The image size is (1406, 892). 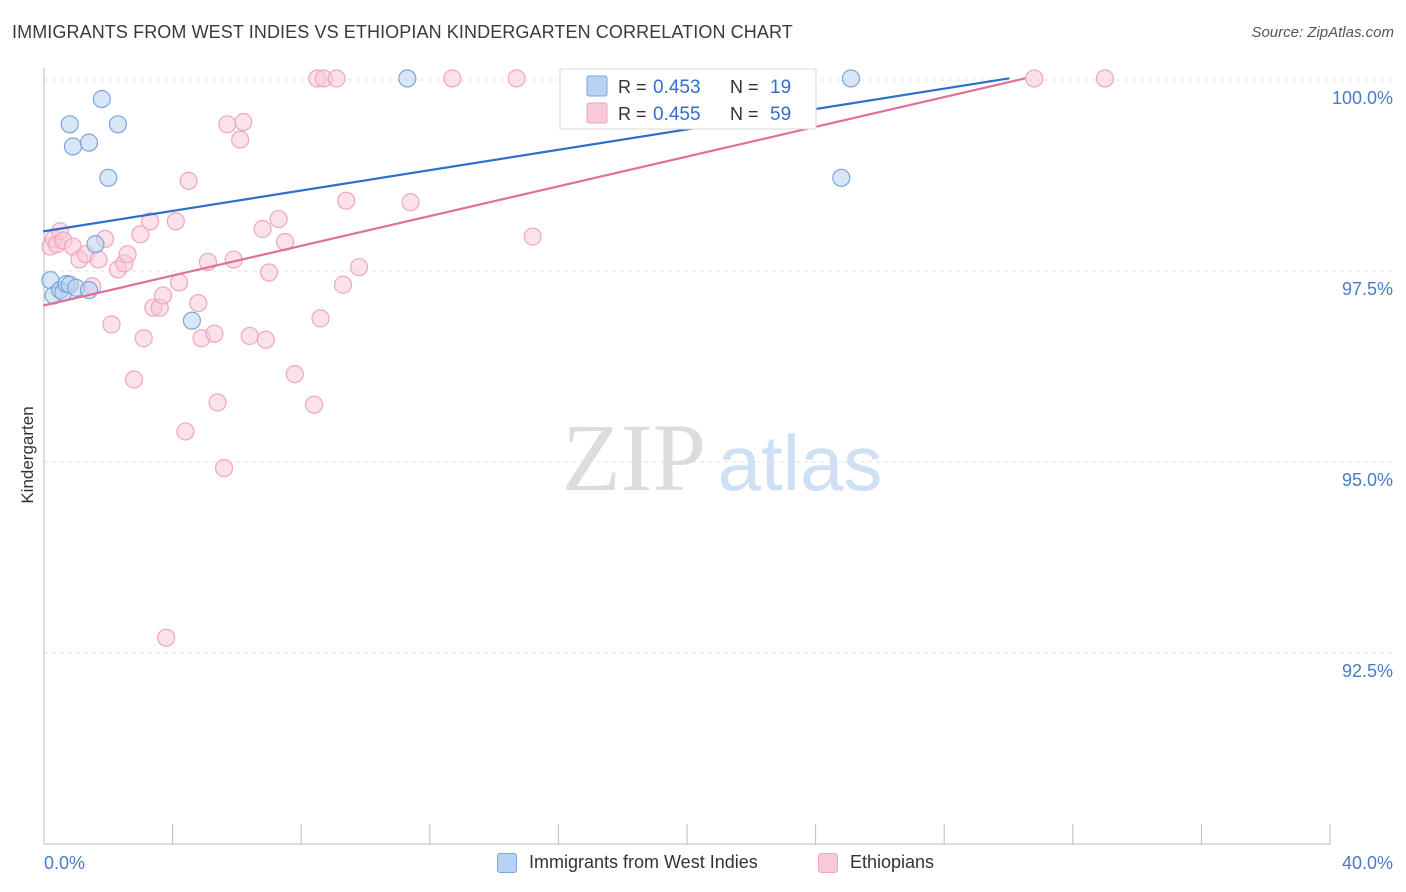 I want to click on legend-r-value-blue: 0.453, so click(x=677, y=87).